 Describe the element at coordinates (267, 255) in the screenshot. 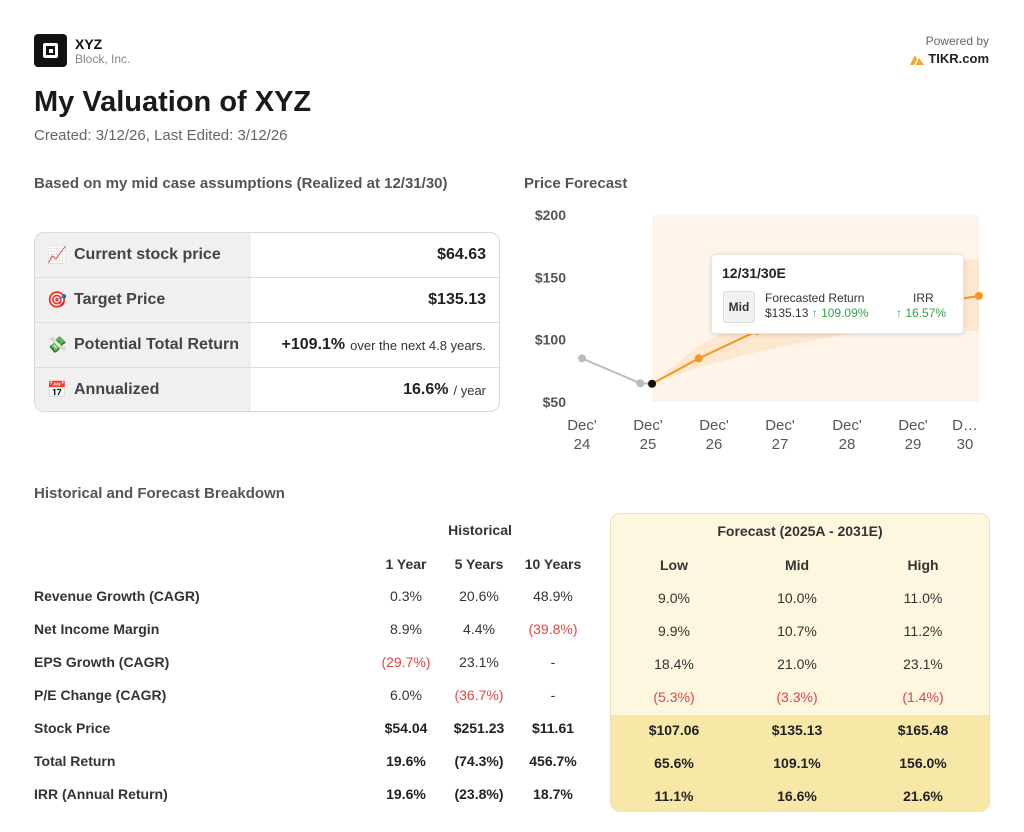

I see `valuation-row-current-price: 📈 Current stock price $64.63` at that location.